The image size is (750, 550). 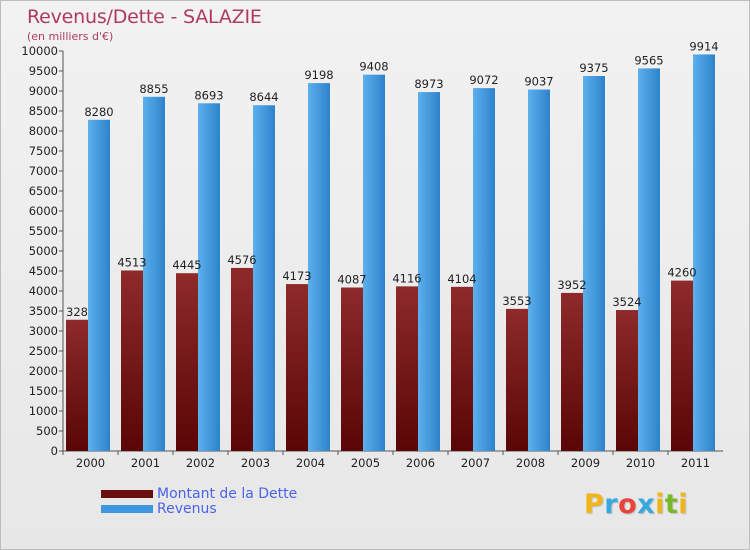 I want to click on data-label-dette: 4445, so click(x=186, y=265).